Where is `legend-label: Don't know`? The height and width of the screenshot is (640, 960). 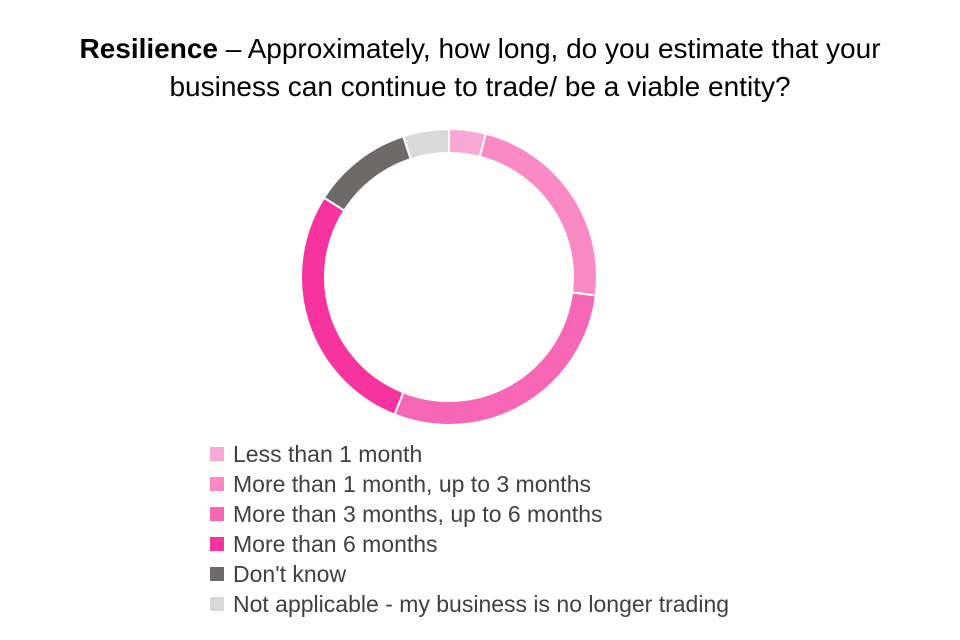 legend-label: Don't know is located at coordinates (290, 574).